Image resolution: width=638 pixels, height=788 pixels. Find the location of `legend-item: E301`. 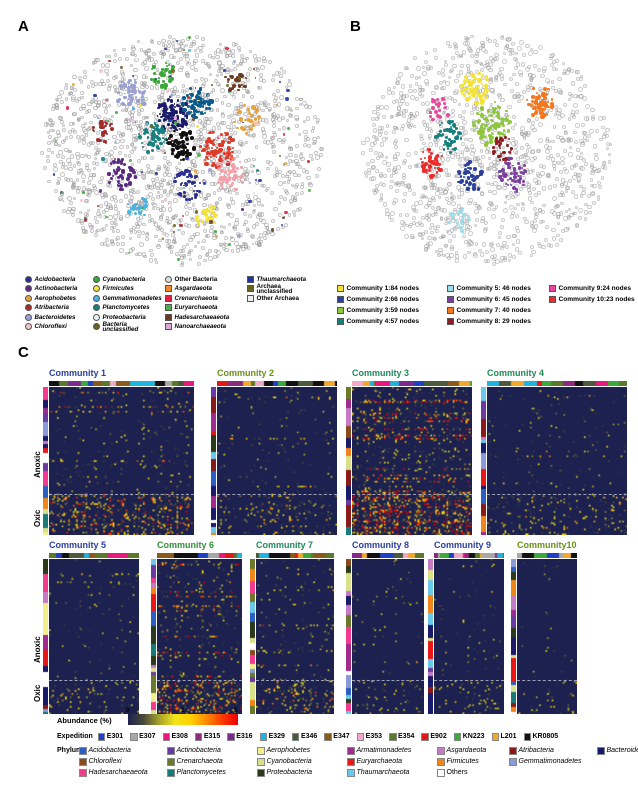

legend-item: E301 is located at coordinates (110, 737).